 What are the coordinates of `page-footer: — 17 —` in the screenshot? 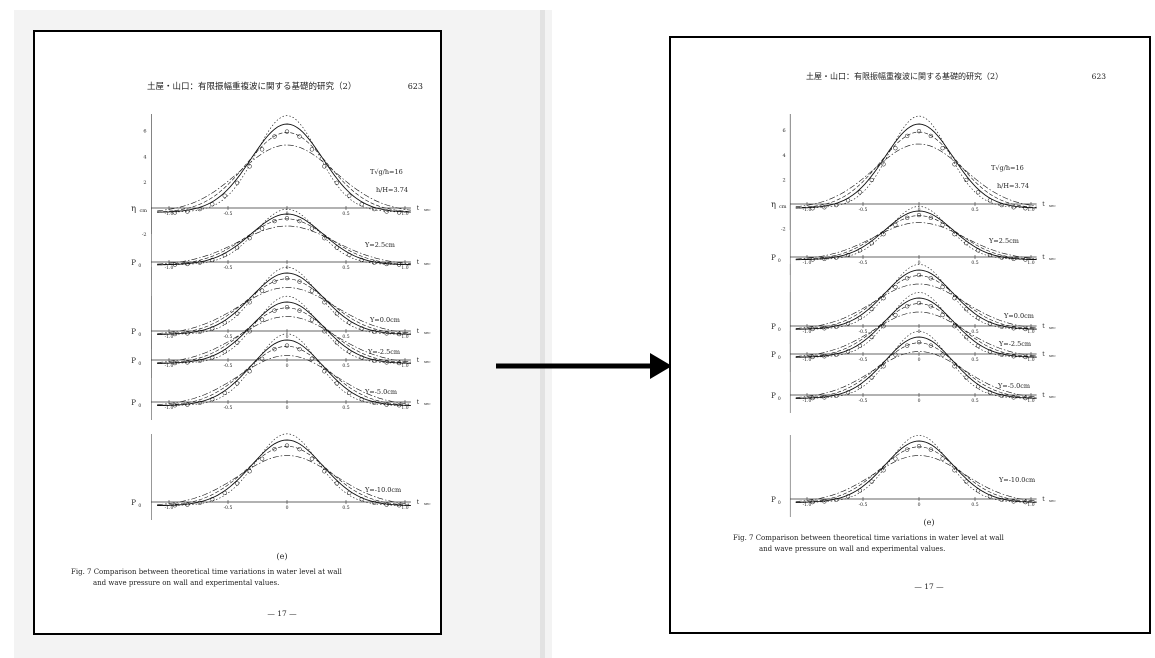 It's located at (929, 586).